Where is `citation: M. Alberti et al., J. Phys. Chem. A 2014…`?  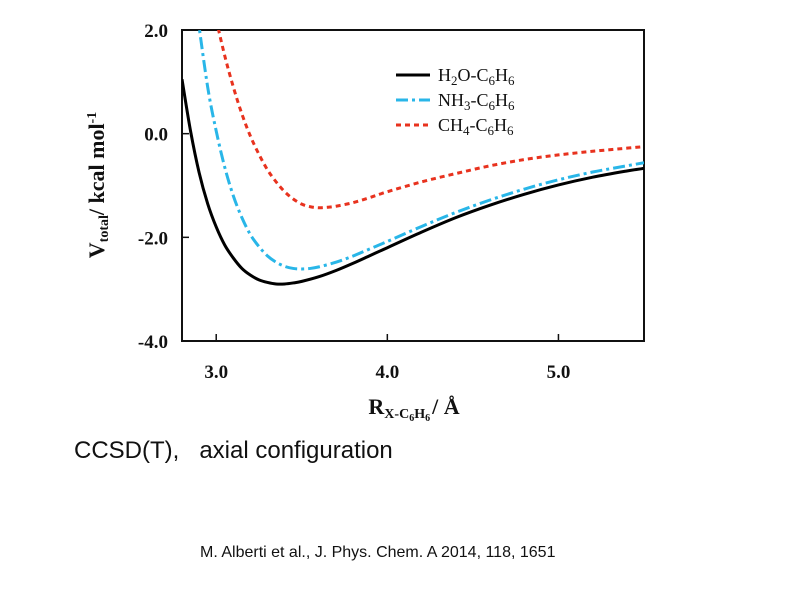
citation: M. Alberti et al., J. Phys. Chem. A 2014… is located at coordinates (378, 552).